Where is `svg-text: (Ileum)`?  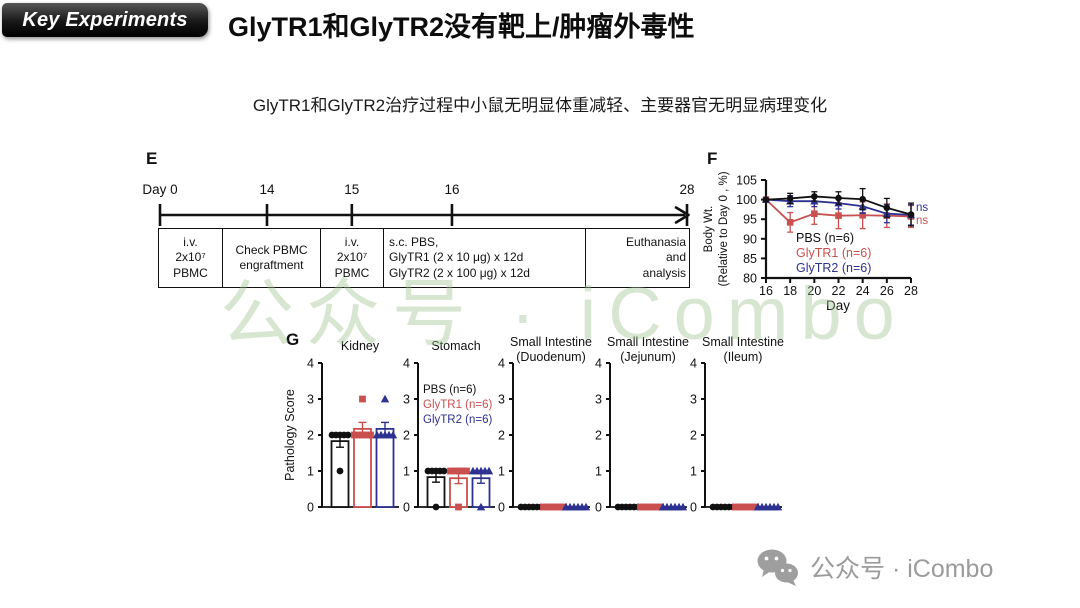
svg-text: (Ileum) is located at coordinates (743, 357).